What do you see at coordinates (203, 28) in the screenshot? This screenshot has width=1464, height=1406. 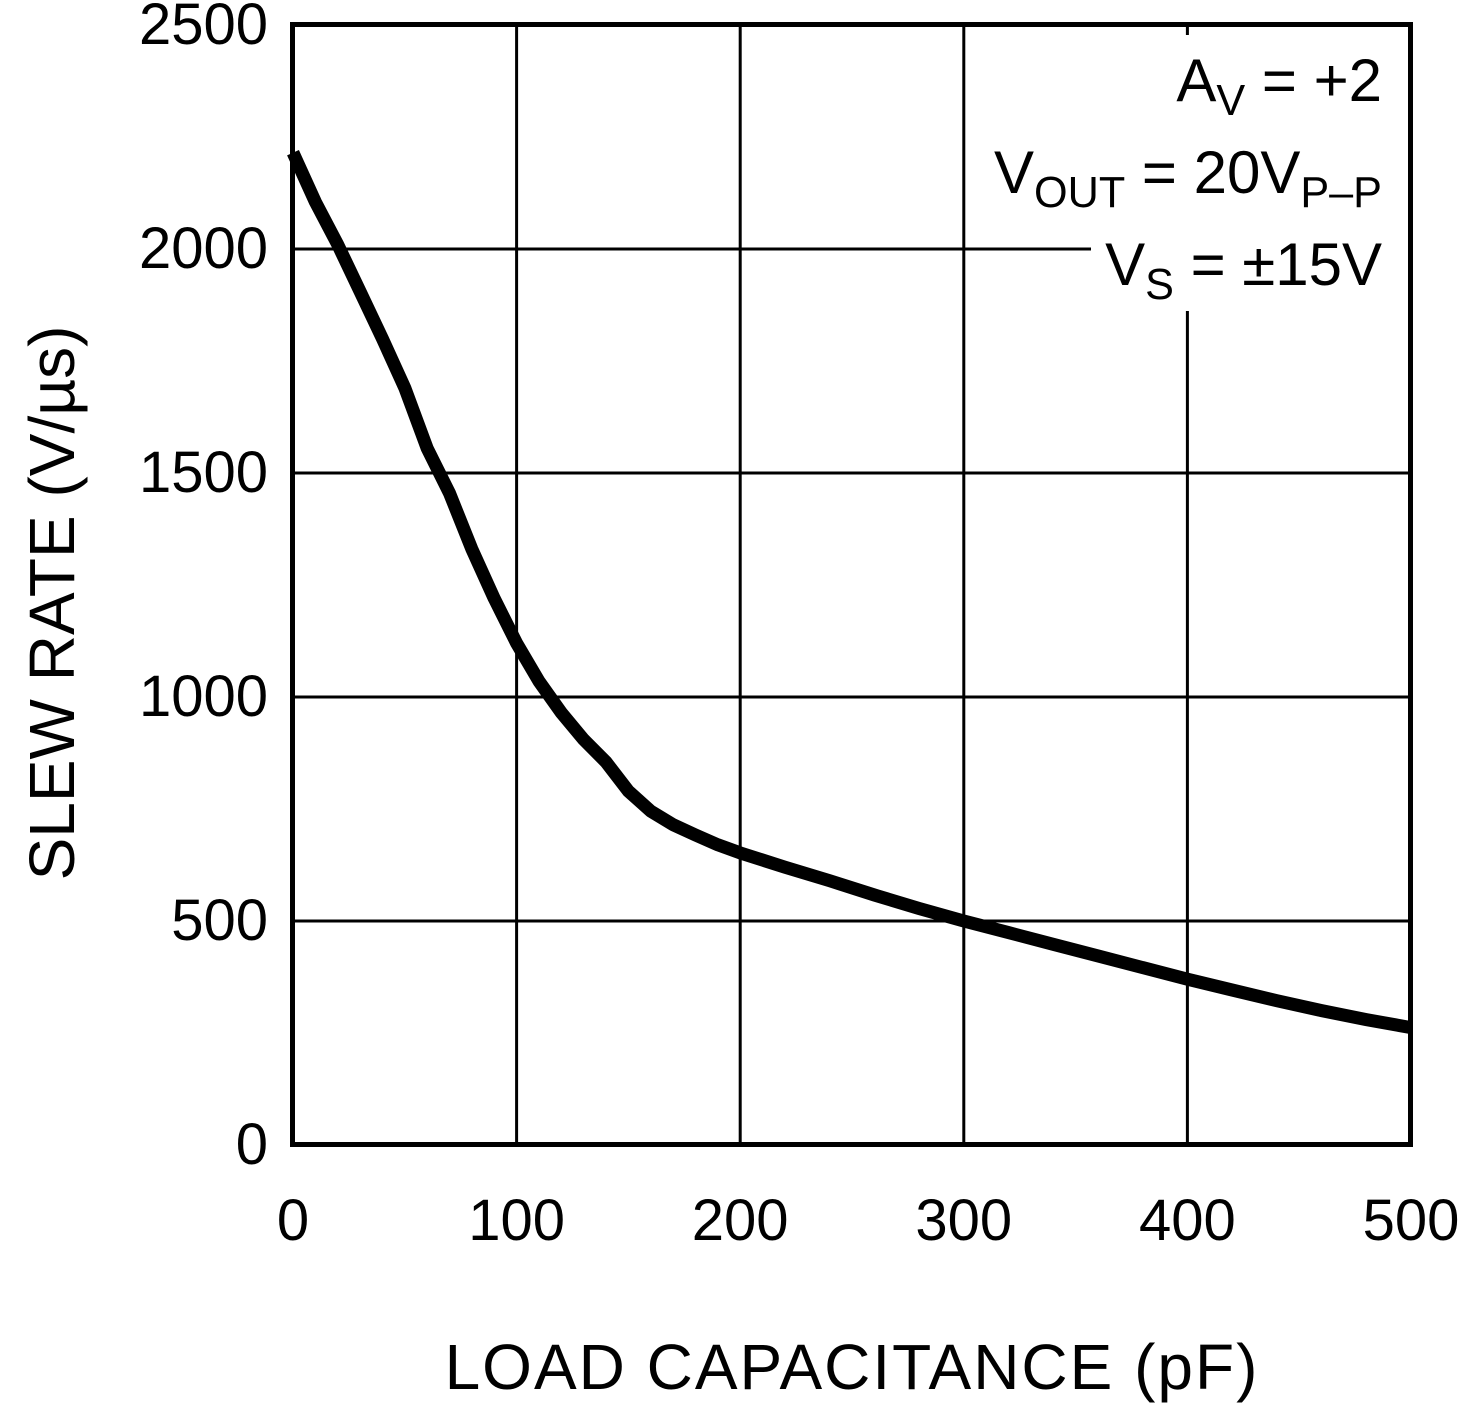 I see `y-tick-label: 2500` at bounding box center [203, 28].